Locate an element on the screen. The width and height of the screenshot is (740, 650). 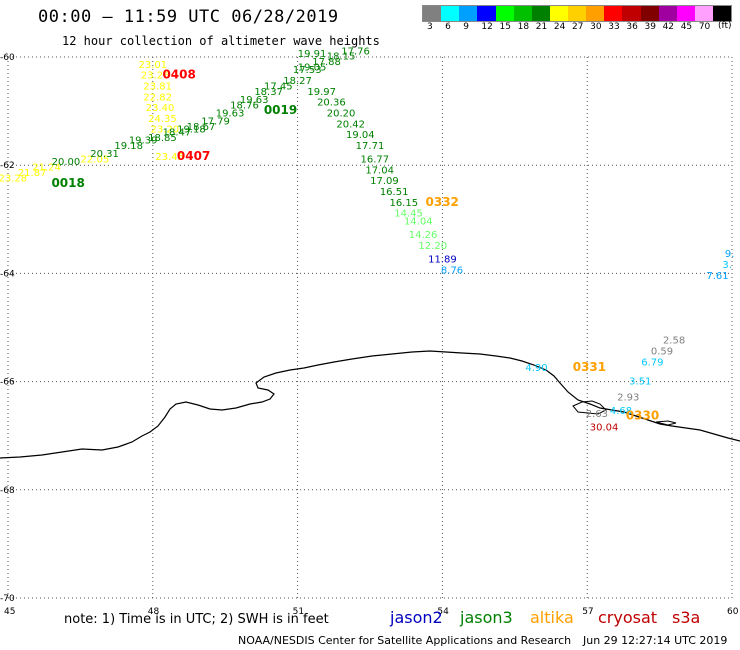
legend-value-label: 27 is located at coordinates (578, 27).